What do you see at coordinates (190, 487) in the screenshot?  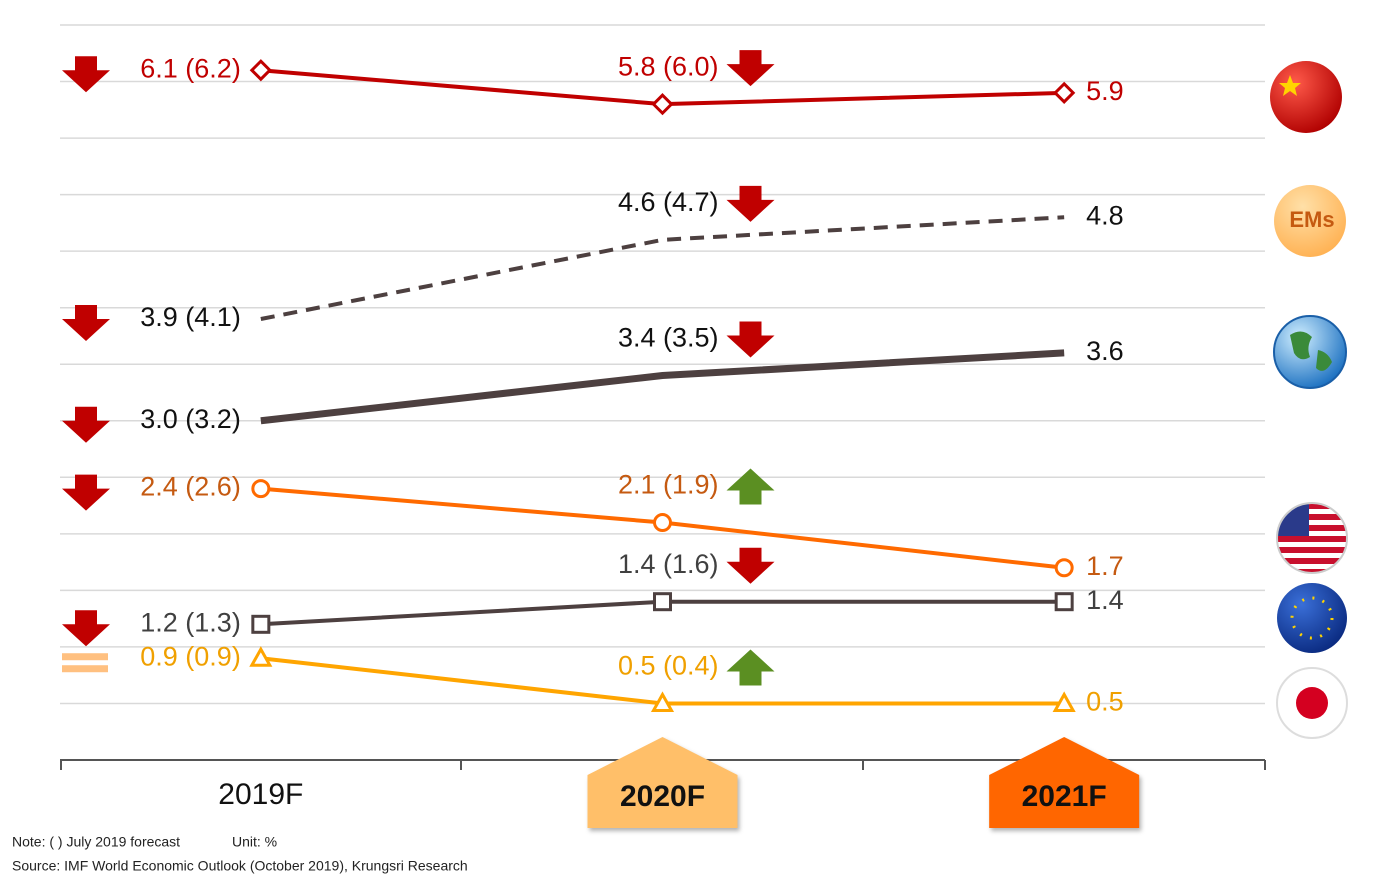 I see `data-label: 2.4 (2.6)` at bounding box center [190, 487].